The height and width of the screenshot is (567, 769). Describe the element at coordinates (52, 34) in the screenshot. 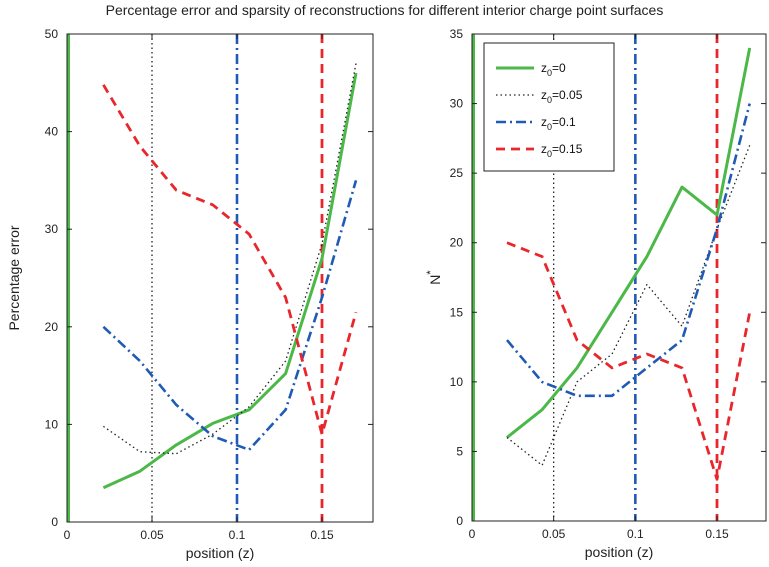

I see `y-tick-label: 50` at that location.